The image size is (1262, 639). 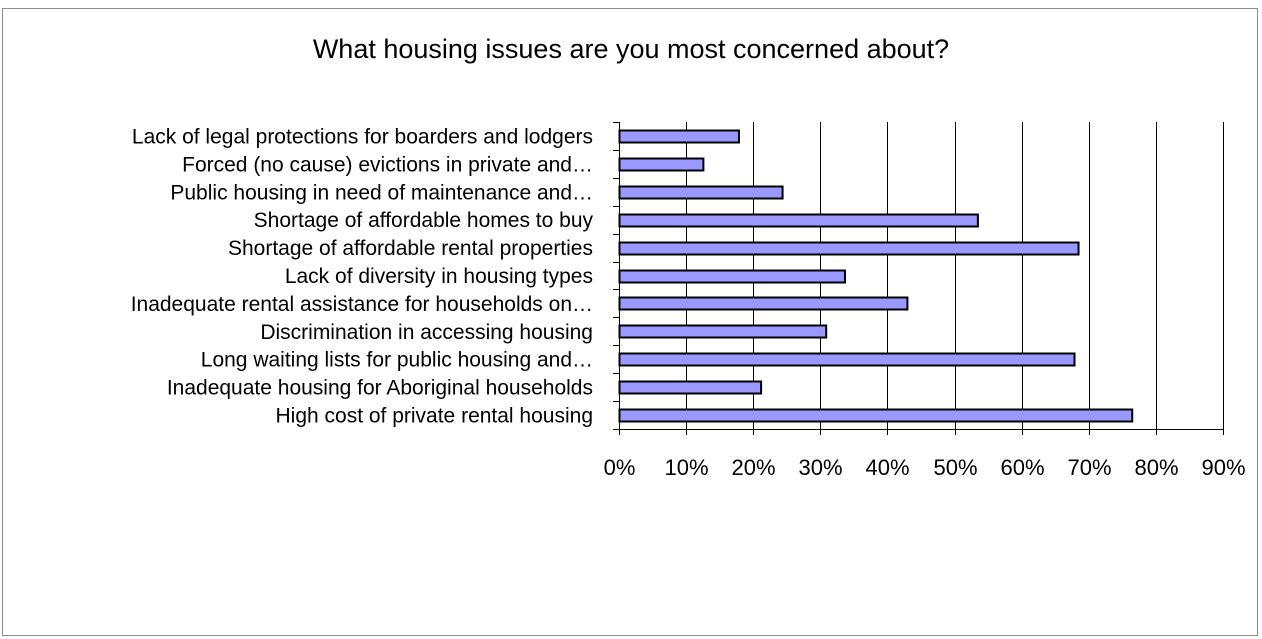 What do you see at coordinates (434, 416) in the screenshot?
I see `category-label: High cost of private rental housing` at bounding box center [434, 416].